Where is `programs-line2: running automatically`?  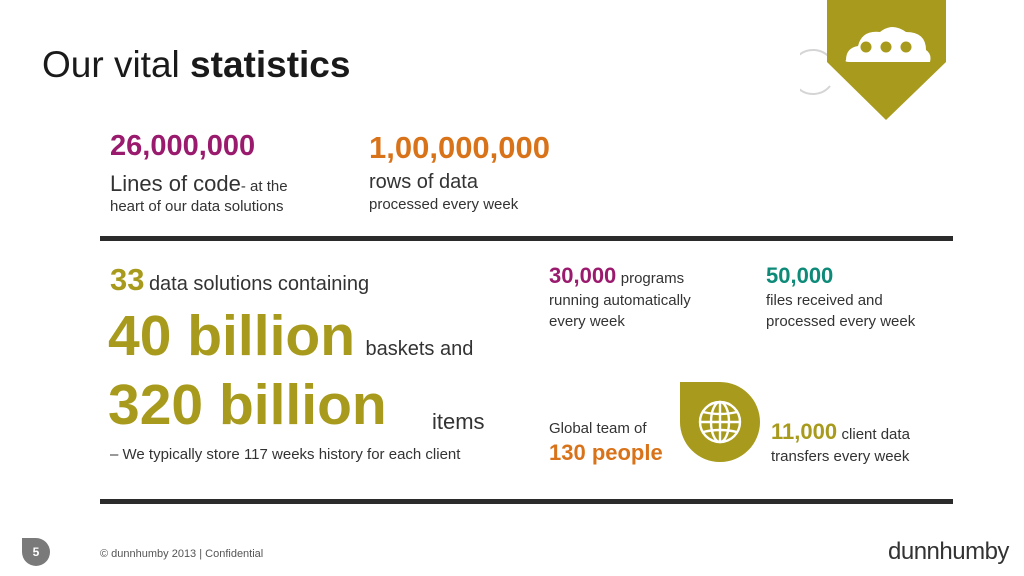 programs-line2: running automatically is located at coordinates (620, 300).